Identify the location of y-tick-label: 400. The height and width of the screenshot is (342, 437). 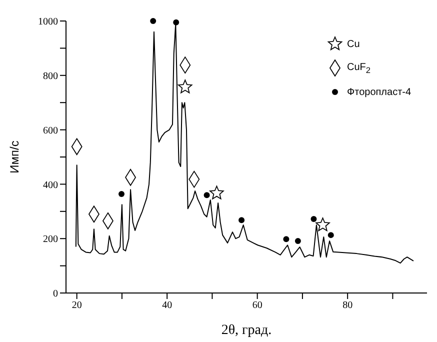
(50, 185).